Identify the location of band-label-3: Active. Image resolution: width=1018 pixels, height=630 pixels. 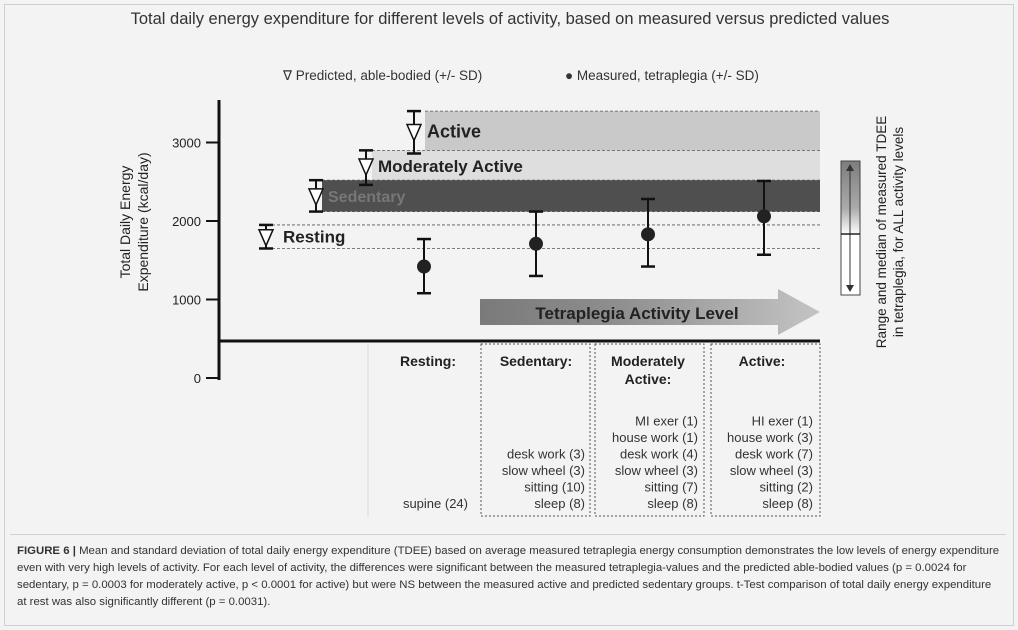
(454, 132).